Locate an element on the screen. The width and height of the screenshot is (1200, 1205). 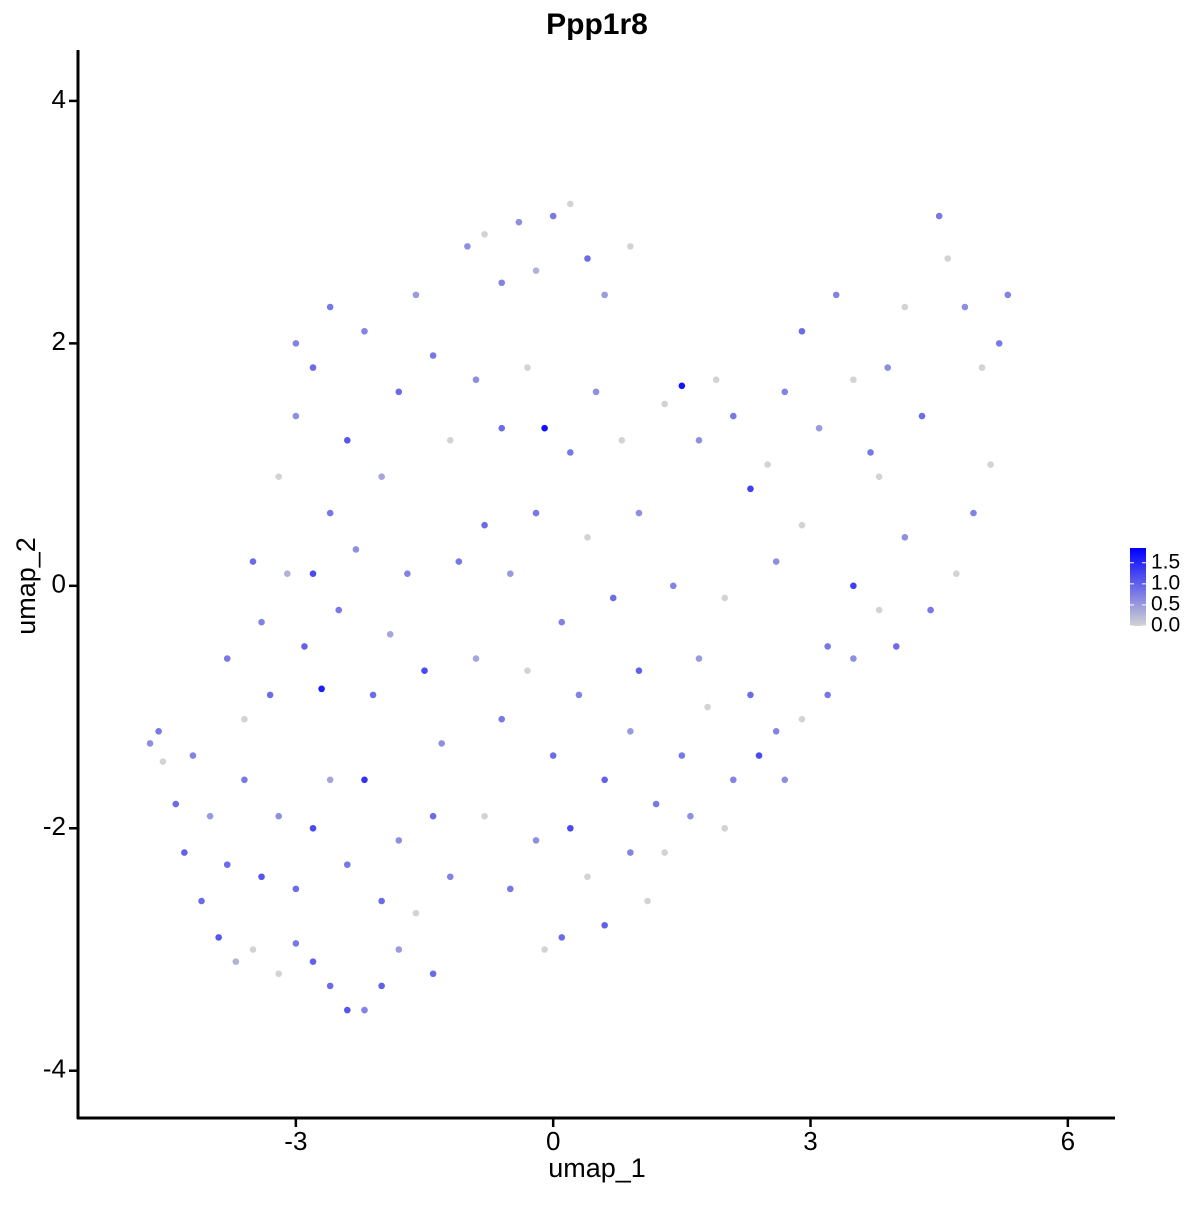
y-tick-label: 2 is located at coordinates (59, 341).